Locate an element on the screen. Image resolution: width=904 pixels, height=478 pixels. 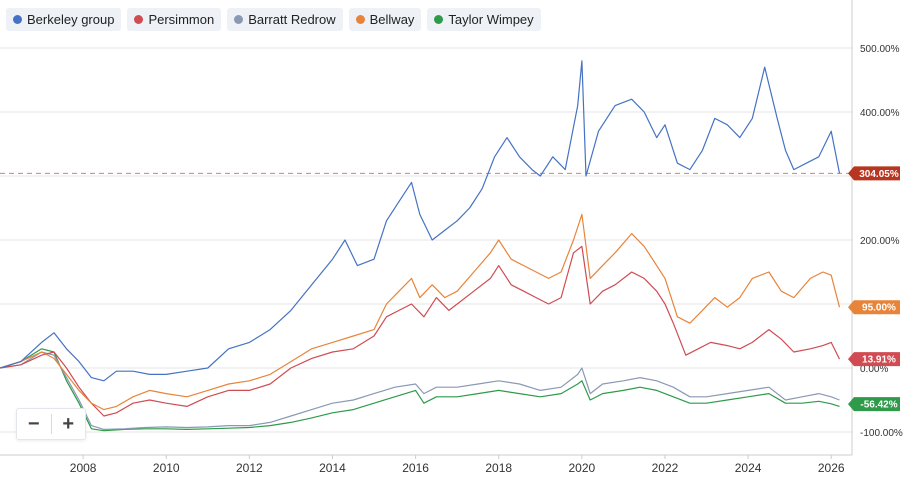
end-tag-barratt-redrow is located at coordinates (874, 404).